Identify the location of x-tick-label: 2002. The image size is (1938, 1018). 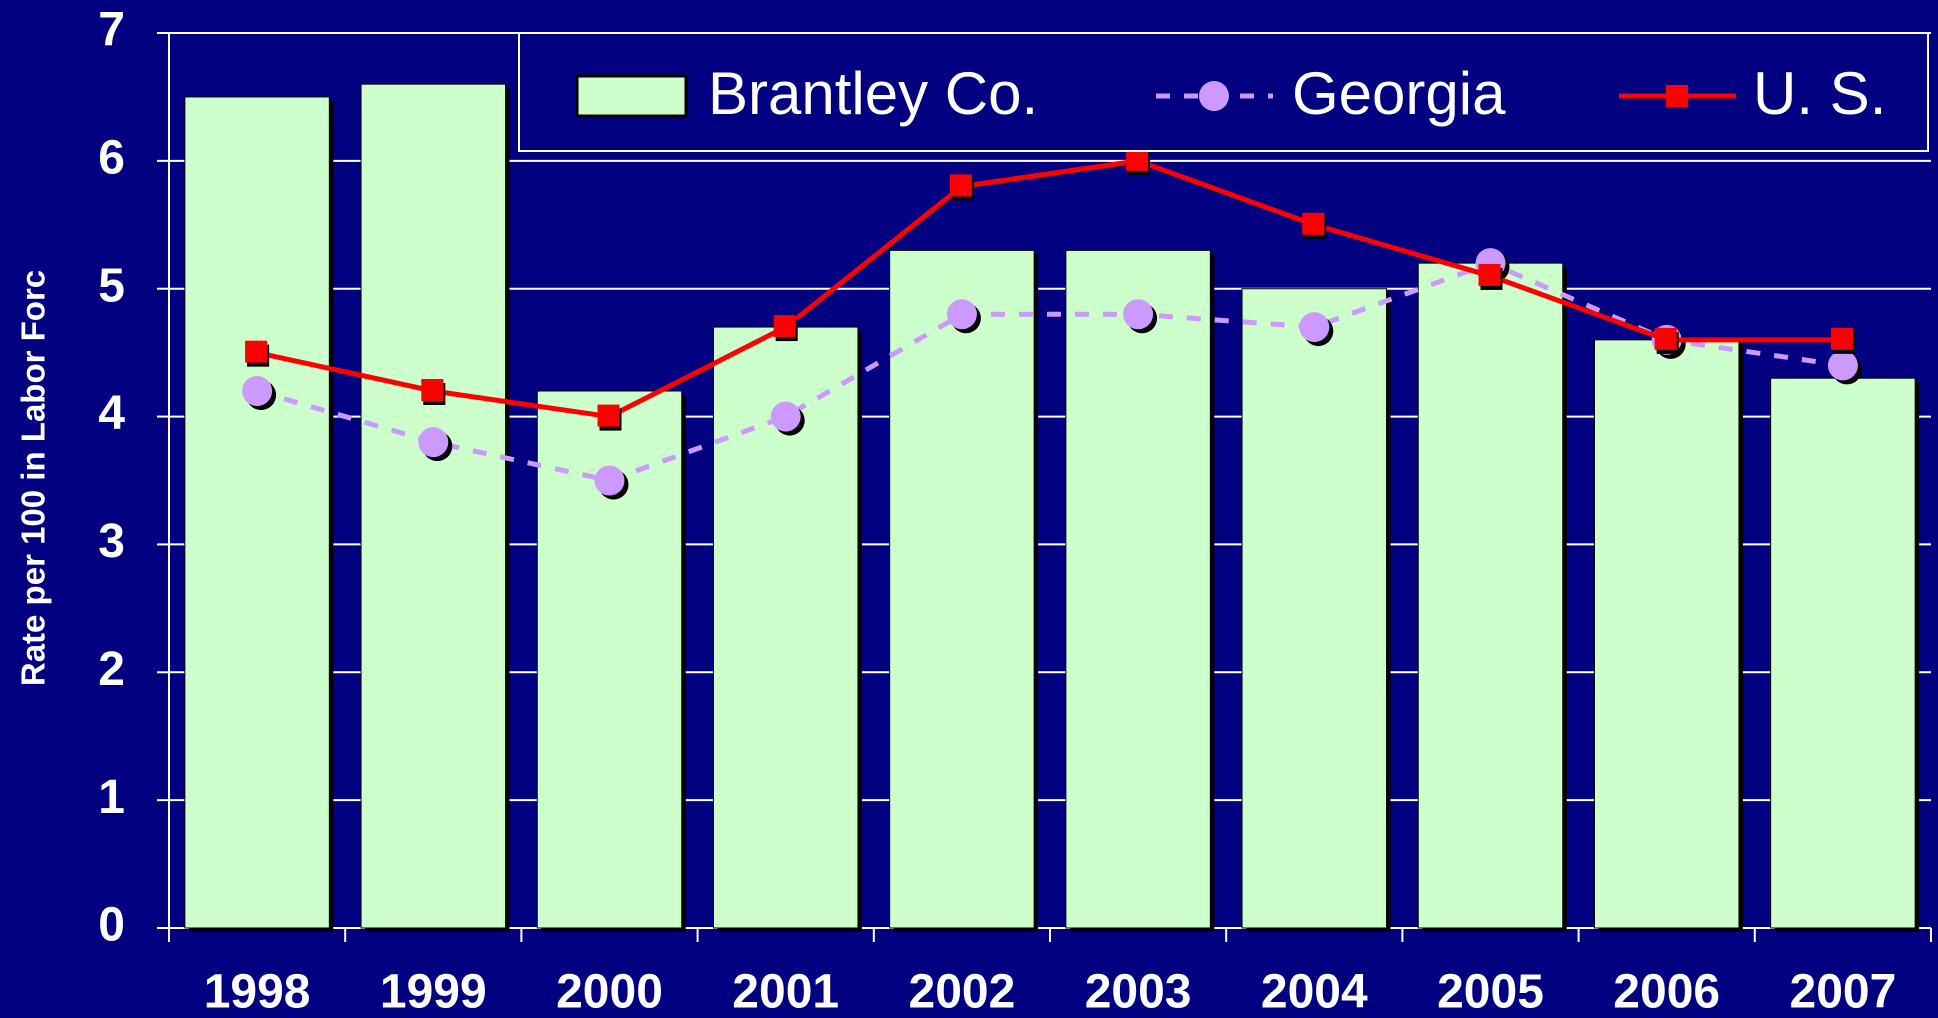
(962, 992).